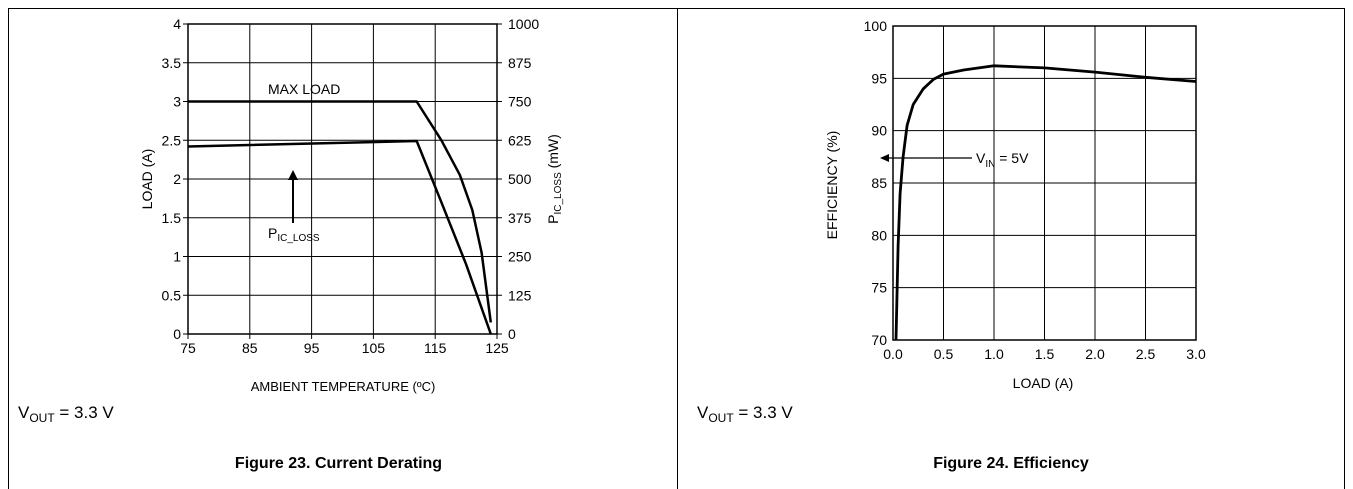 The width and height of the screenshot is (1353, 489). I want to click on y2-tick-label: 125, so click(520, 295).